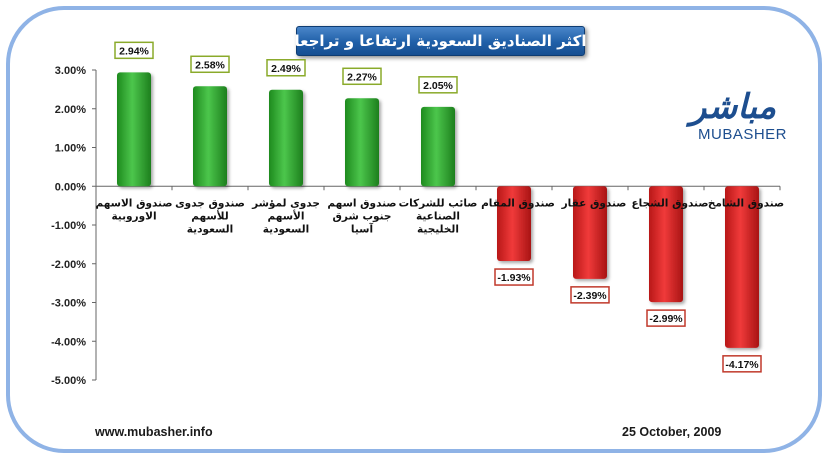 Image resolution: width=830 pixels, height=461 pixels. I want to click on y-tick-label: -5.00%, so click(68, 381).